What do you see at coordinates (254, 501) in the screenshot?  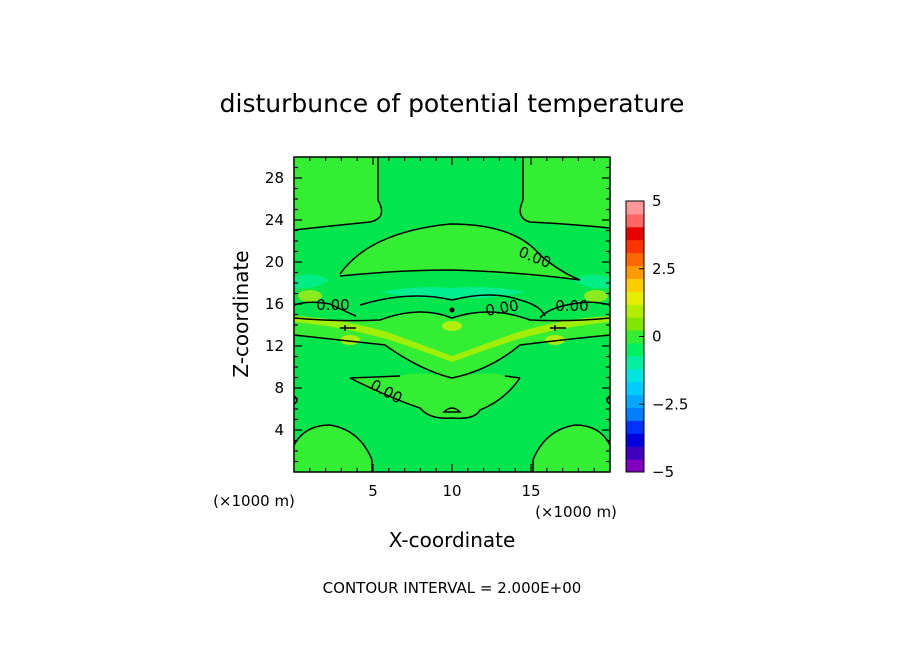 I see `y-unit-label: (×1000 m)` at bounding box center [254, 501].